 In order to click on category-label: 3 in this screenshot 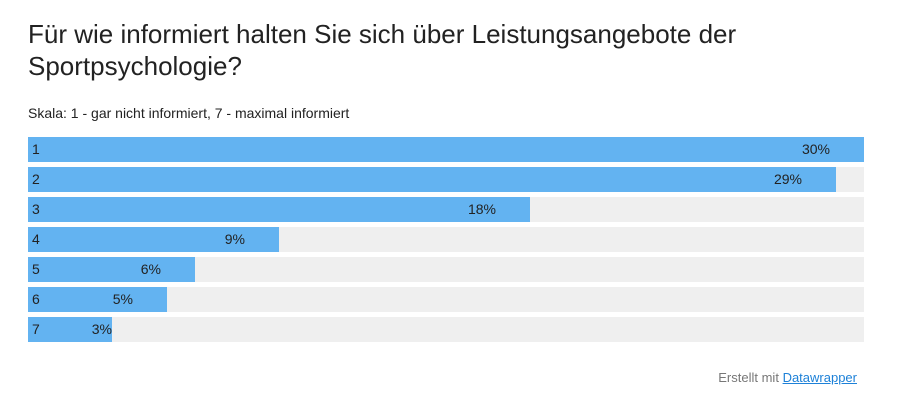, I will do `click(36, 209)`.